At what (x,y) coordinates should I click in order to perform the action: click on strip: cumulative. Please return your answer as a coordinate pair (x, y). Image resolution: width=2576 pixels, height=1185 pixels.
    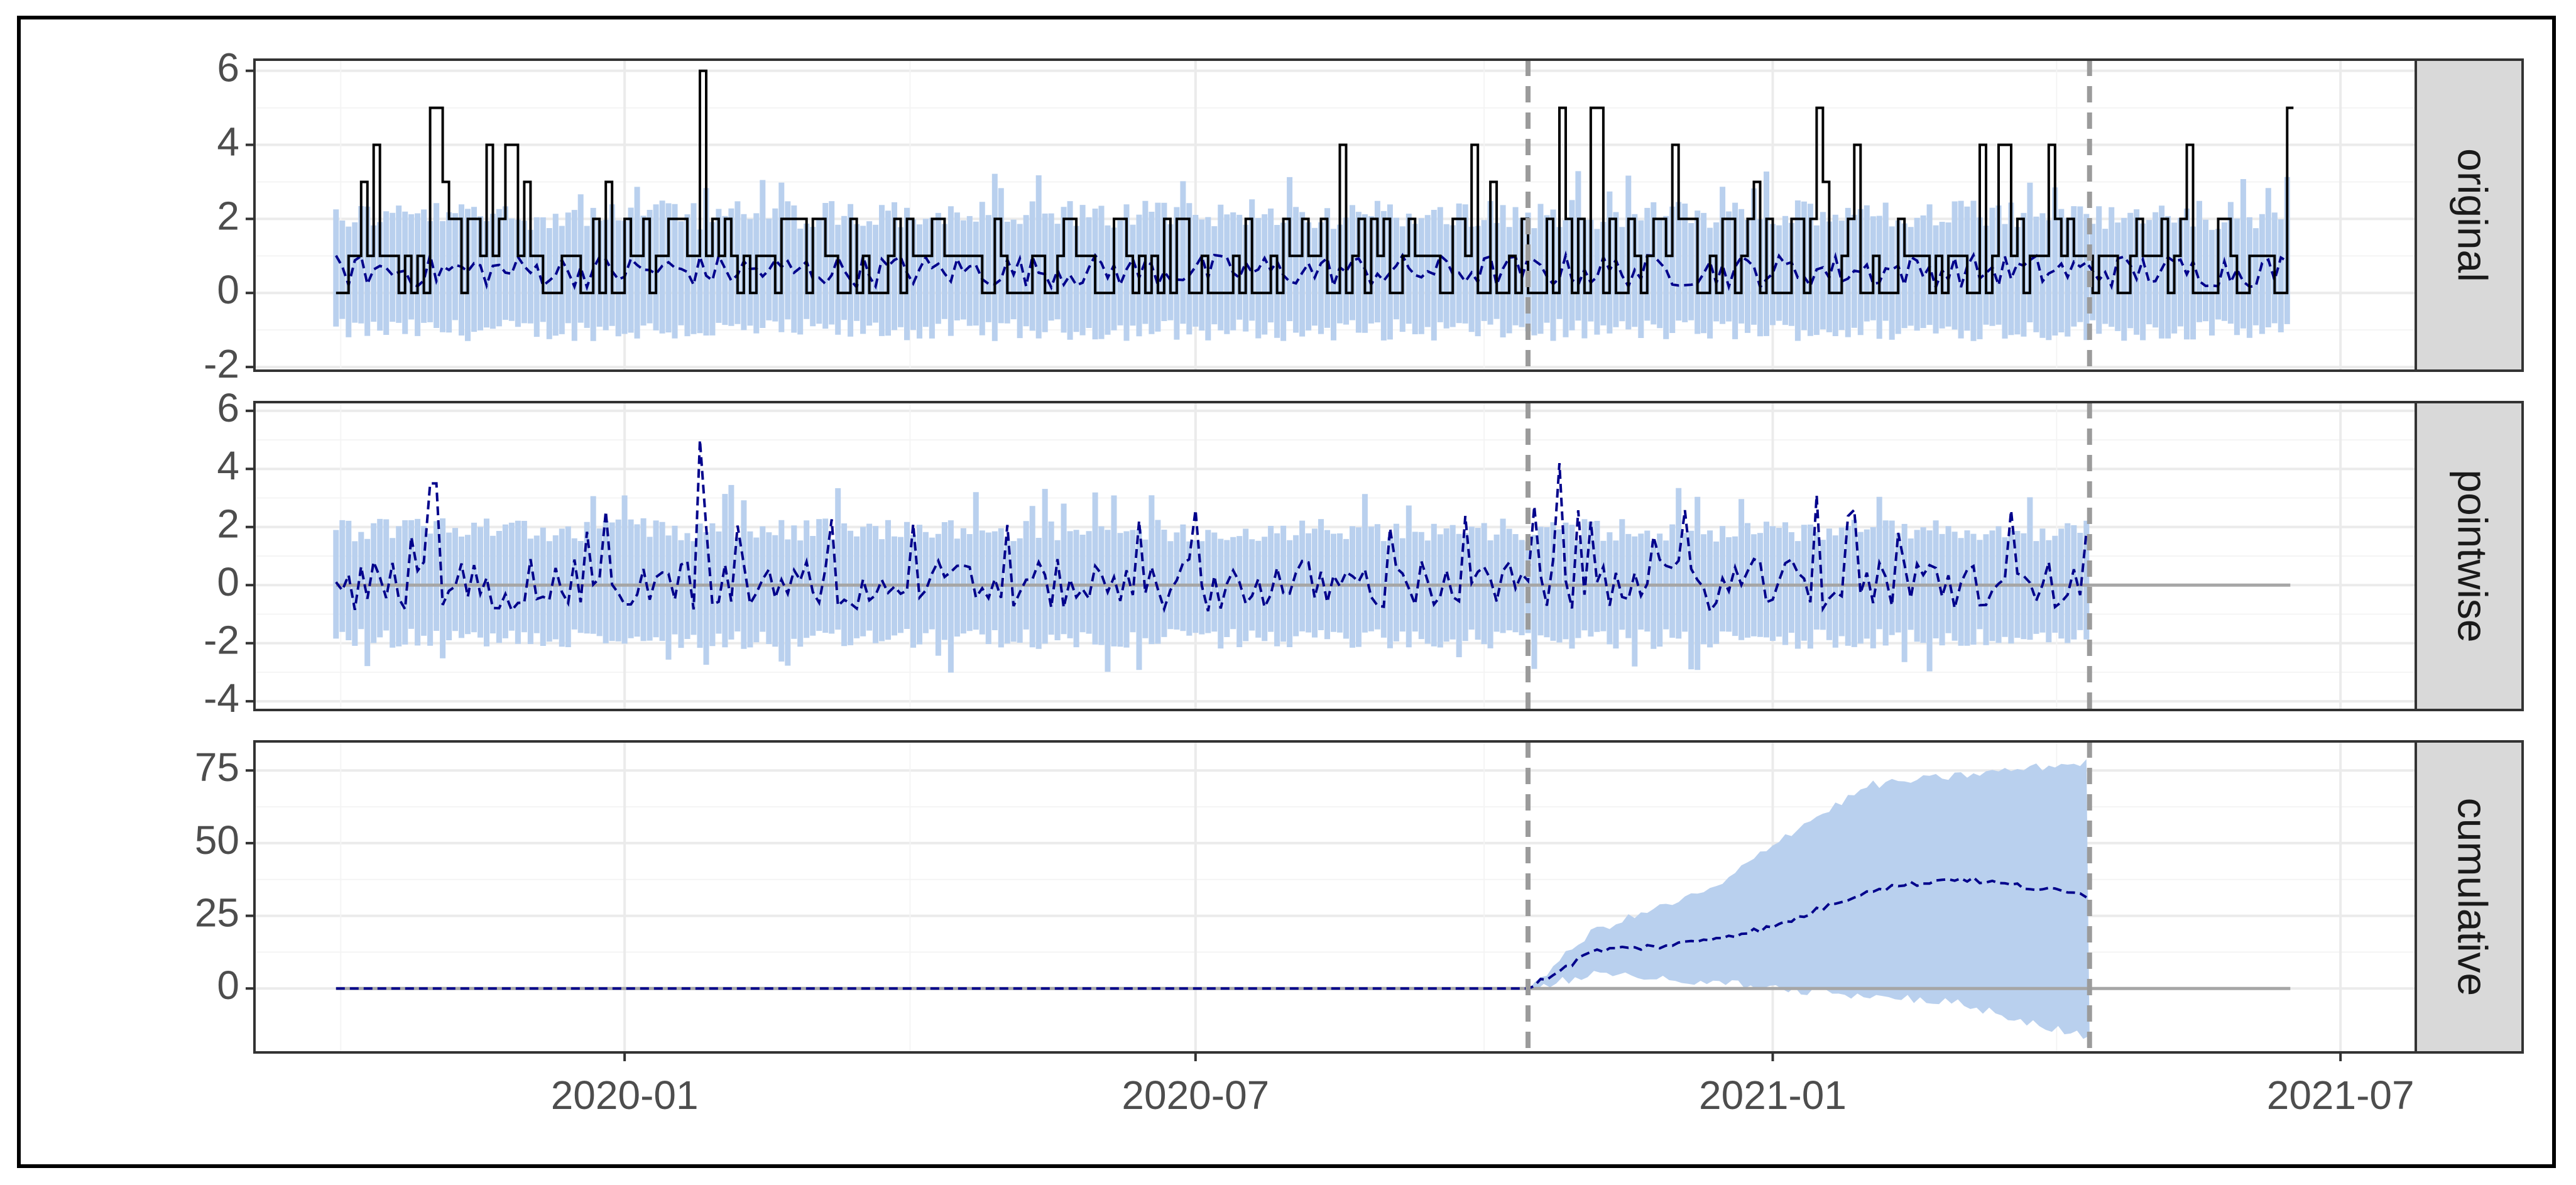
    Looking at the image, I should click on (2470, 897).